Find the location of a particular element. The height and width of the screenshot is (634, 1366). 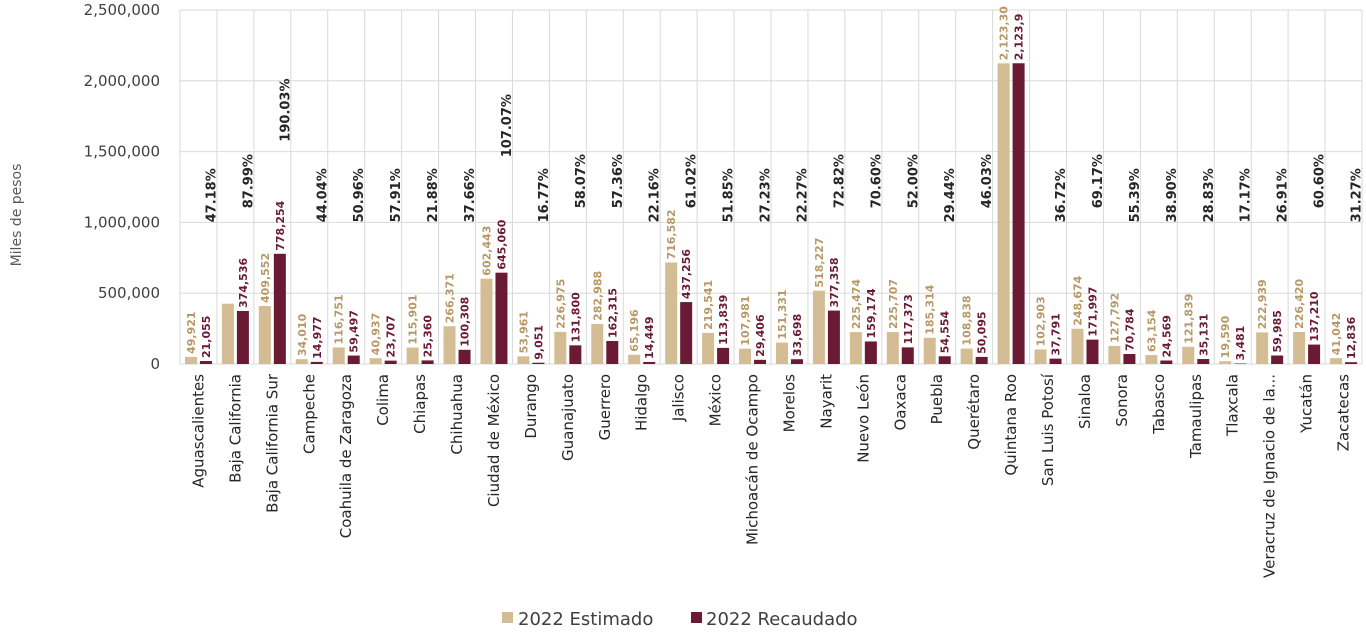

x-tick-label-4: Coahuila de Zaragoza is located at coordinates (346, 456).